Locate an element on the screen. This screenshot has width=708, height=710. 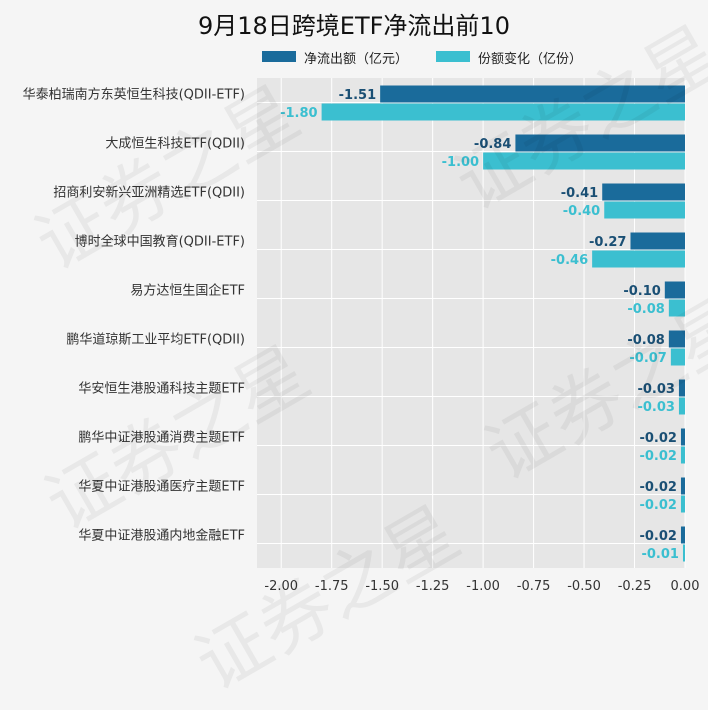
category-label: 大成恒生科技ETF(QDII) is located at coordinates (175, 144).